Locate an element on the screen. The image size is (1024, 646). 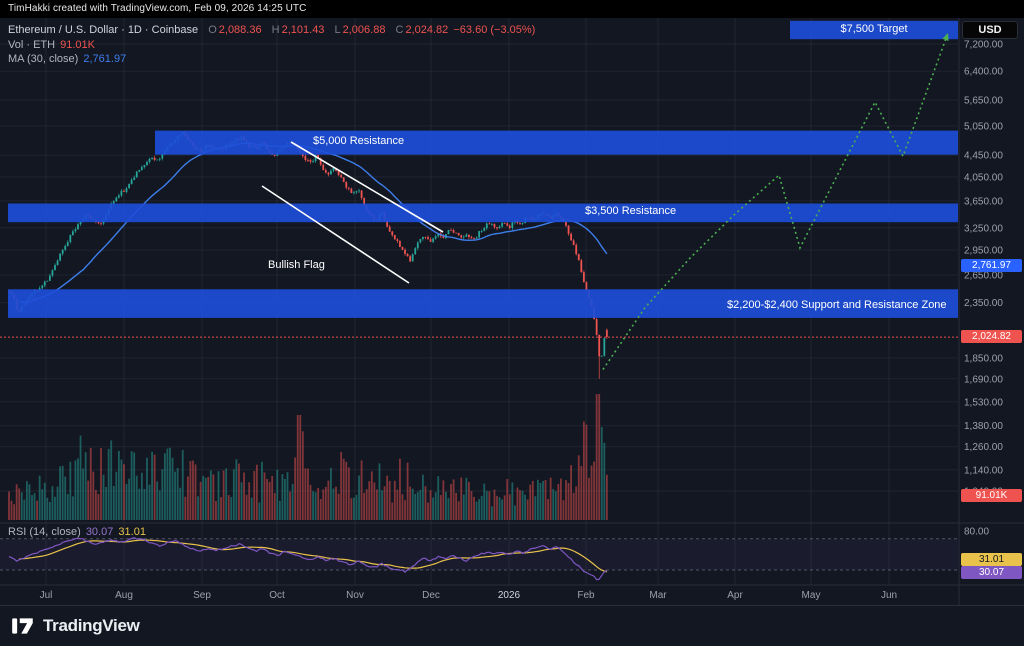
price-axis-label: 1,690.00 is located at coordinates (983, 379).